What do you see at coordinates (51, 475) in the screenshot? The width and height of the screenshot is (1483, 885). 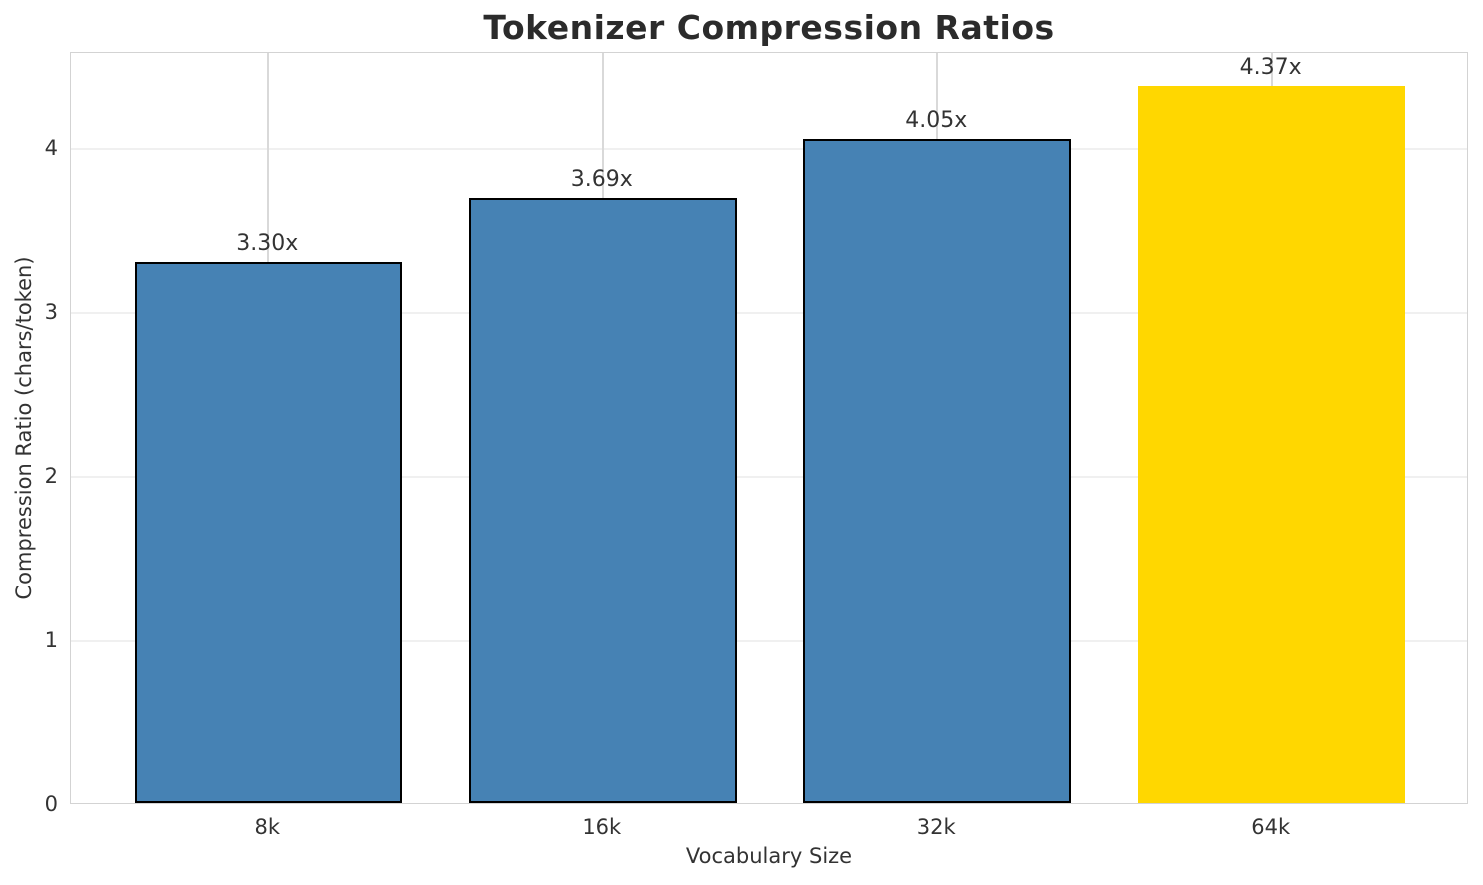 I see `y-tick-label: 2` at bounding box center [51, 475].